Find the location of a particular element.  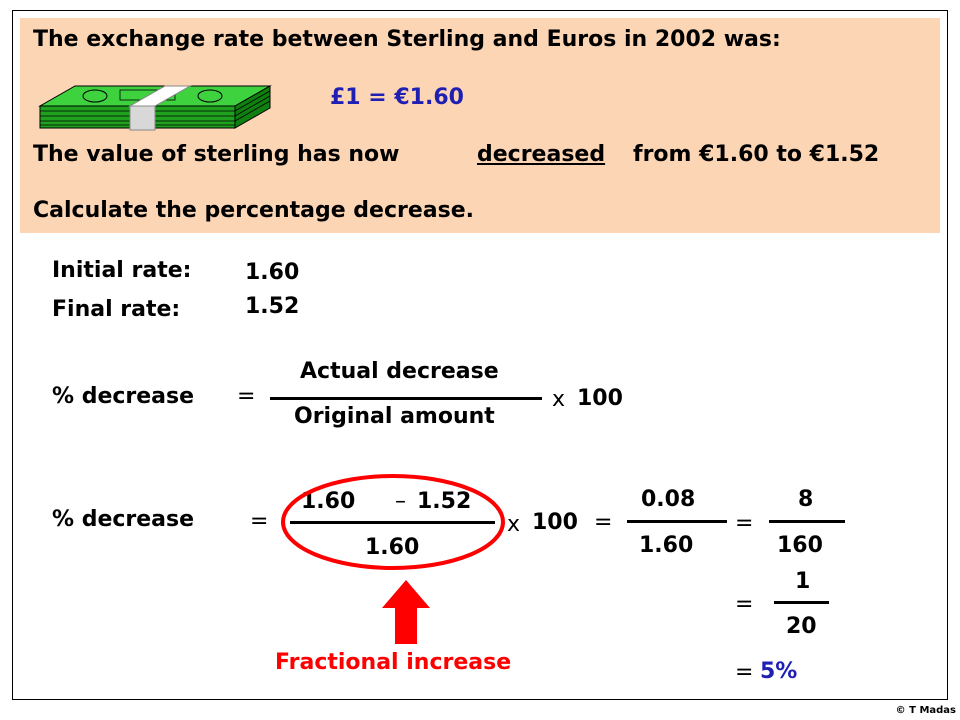

formula-denominator: Original amount is located at coordinates (394, 416).